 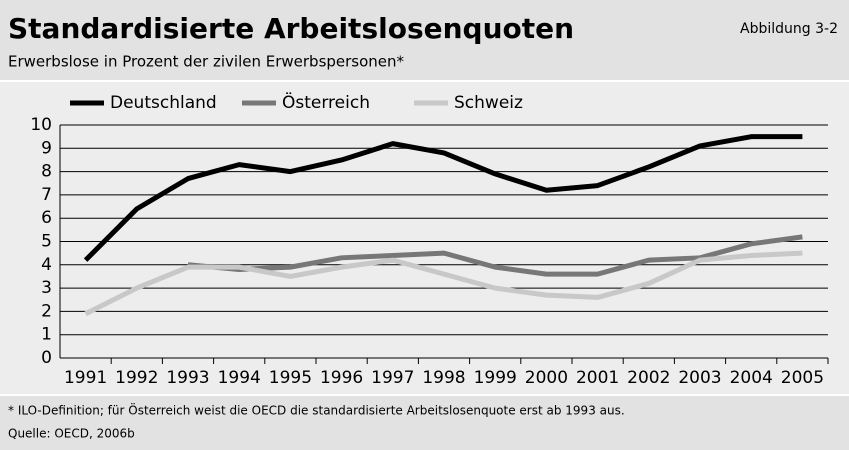 I want to click on x-tick-label: 1996, so click(x=341, y=378).